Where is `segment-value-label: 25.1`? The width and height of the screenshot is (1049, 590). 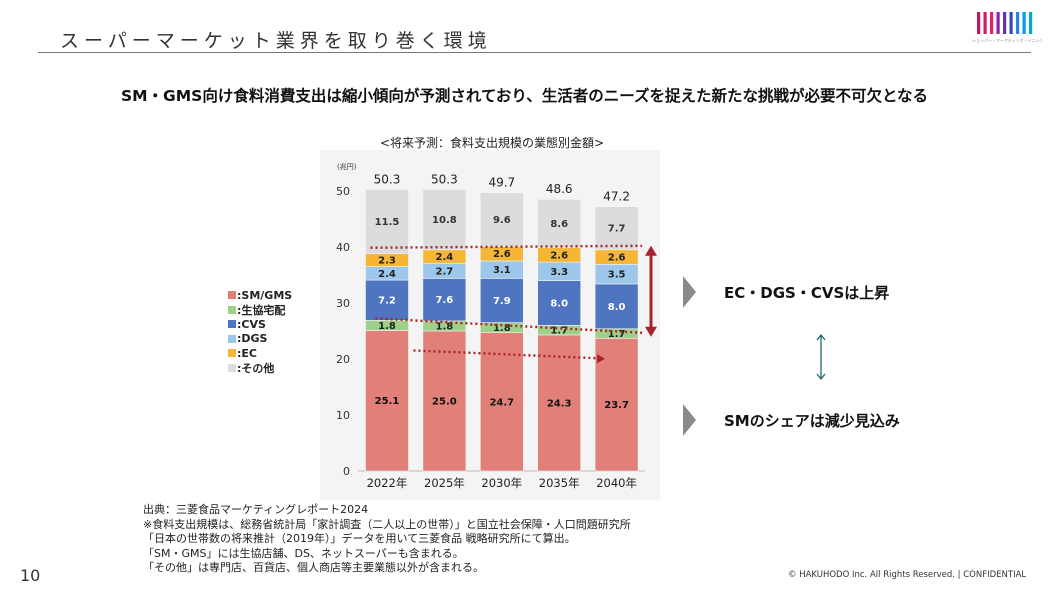 segment-value-label: 25.1 is located at coordinates (387, 401).